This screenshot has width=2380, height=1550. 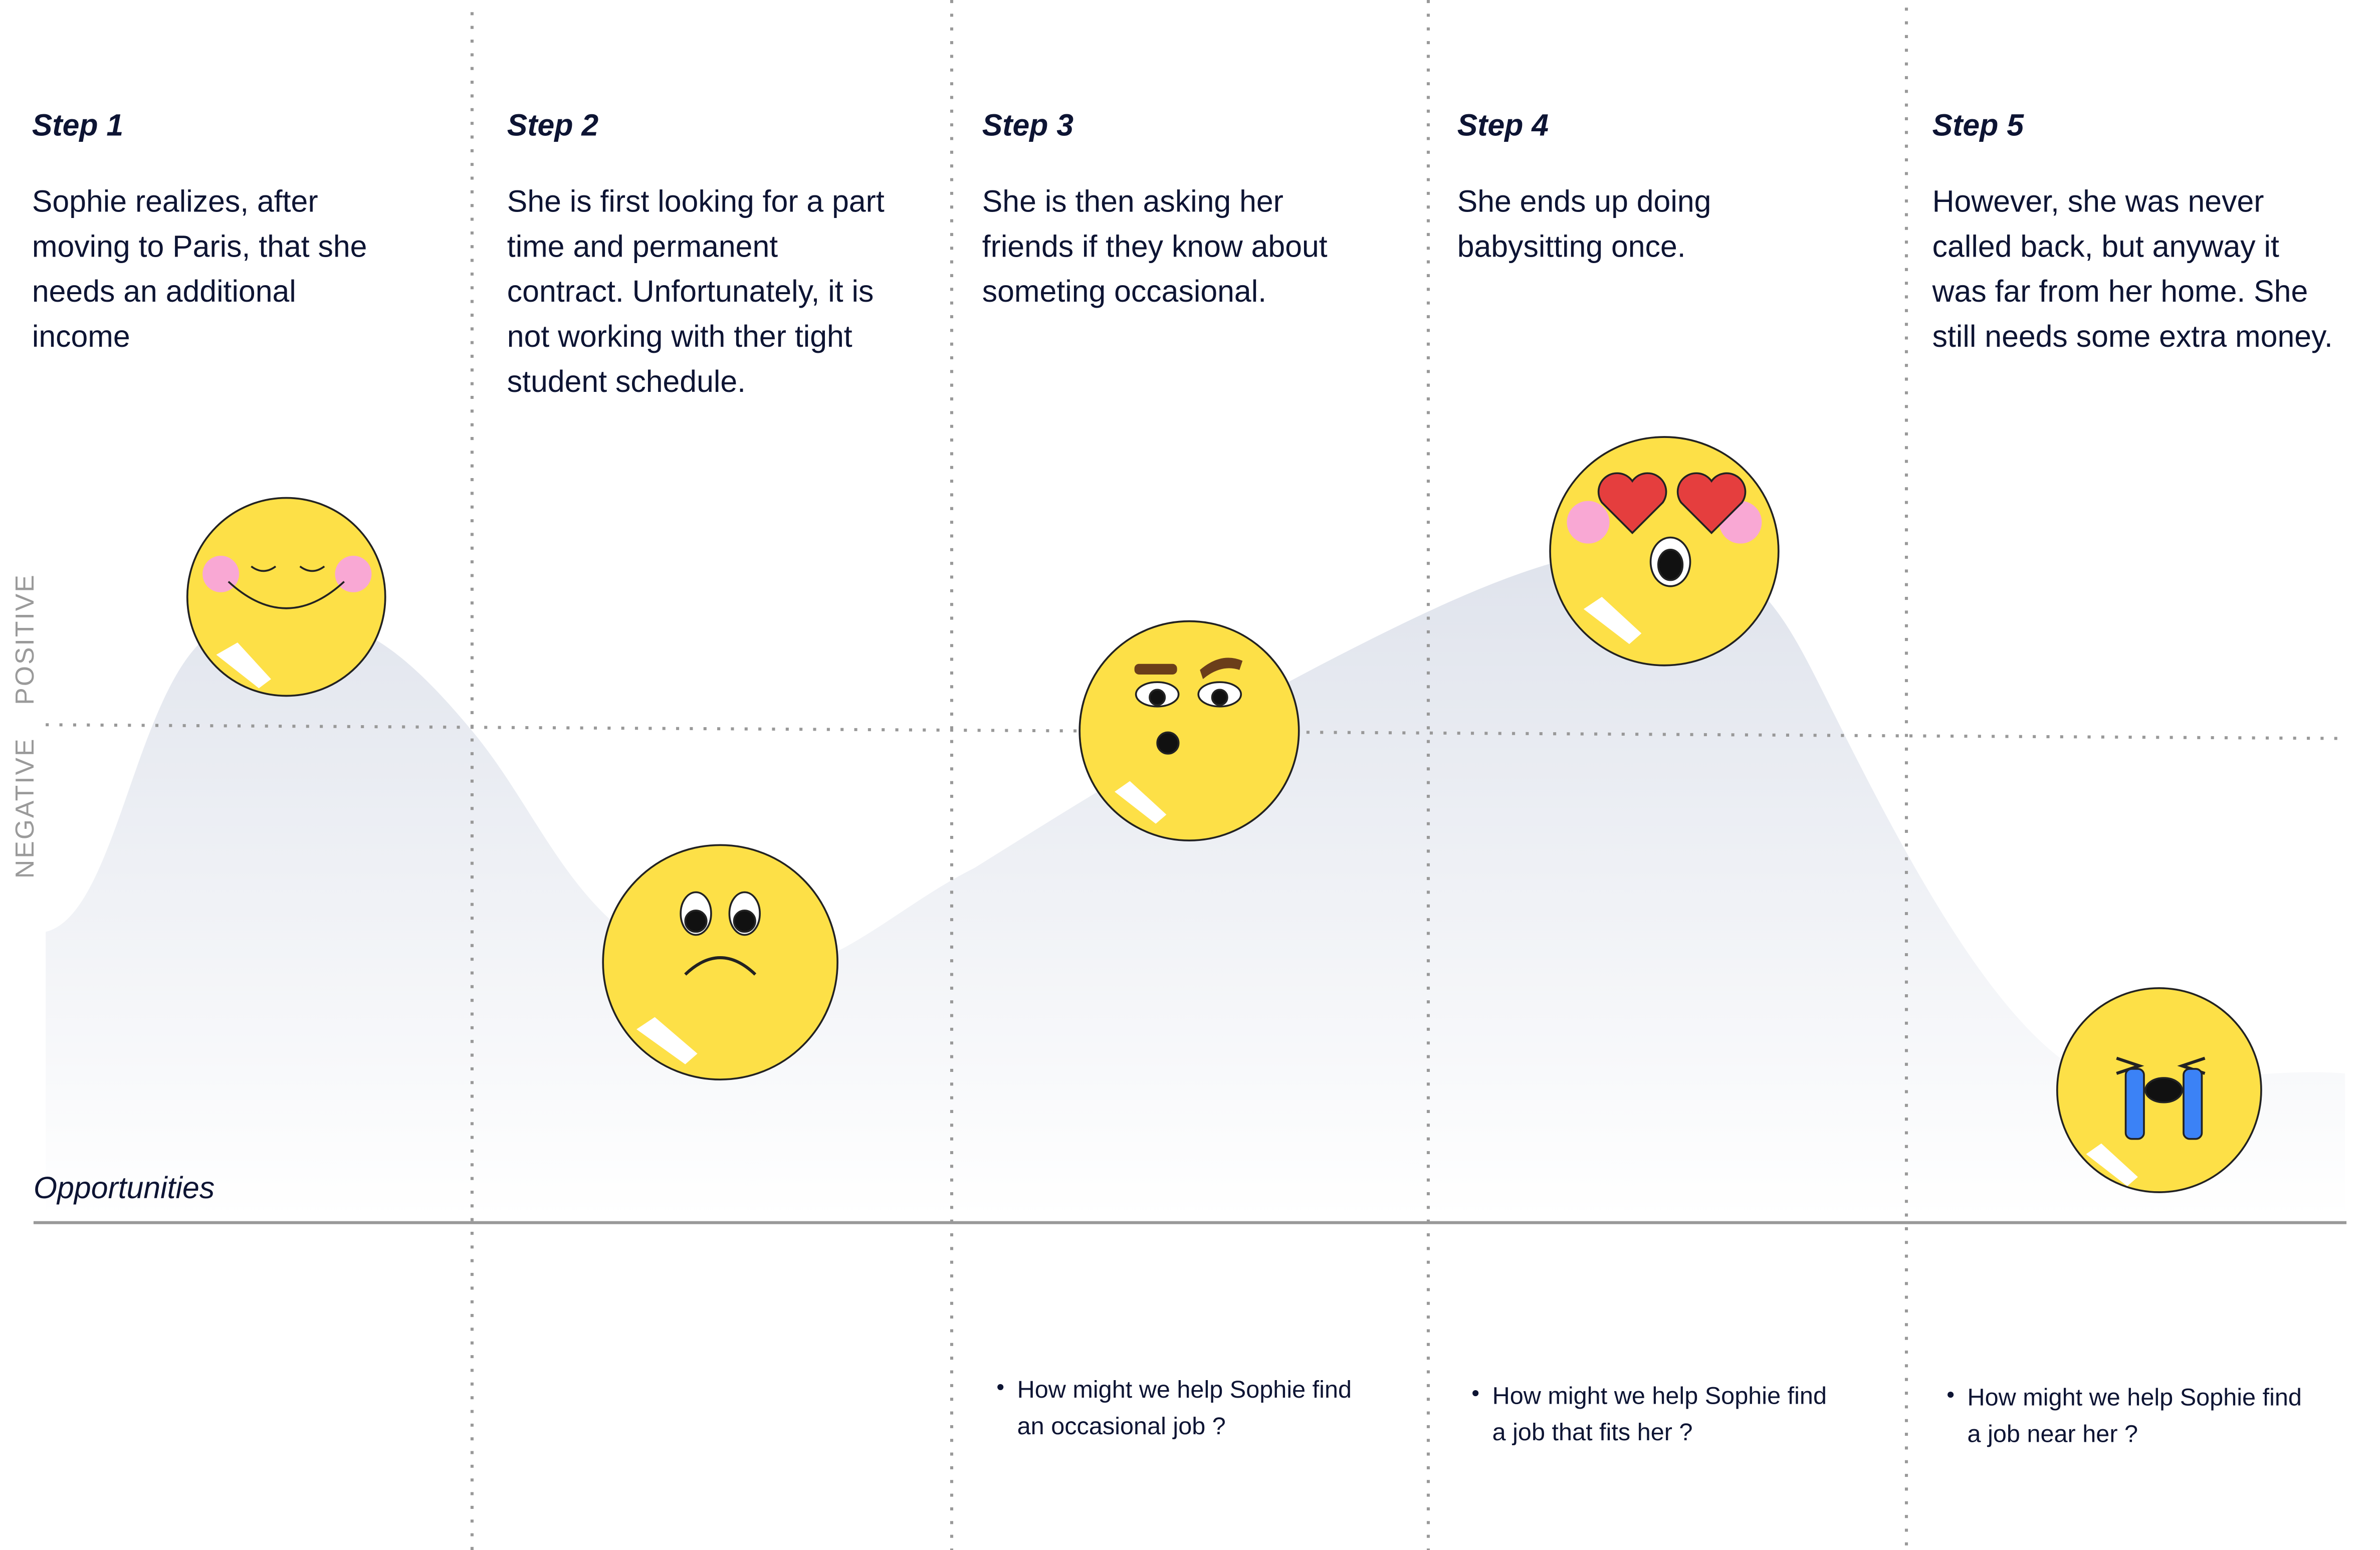 I want to click on step-text: still needs some extra money., so click(x=2132, y=336).